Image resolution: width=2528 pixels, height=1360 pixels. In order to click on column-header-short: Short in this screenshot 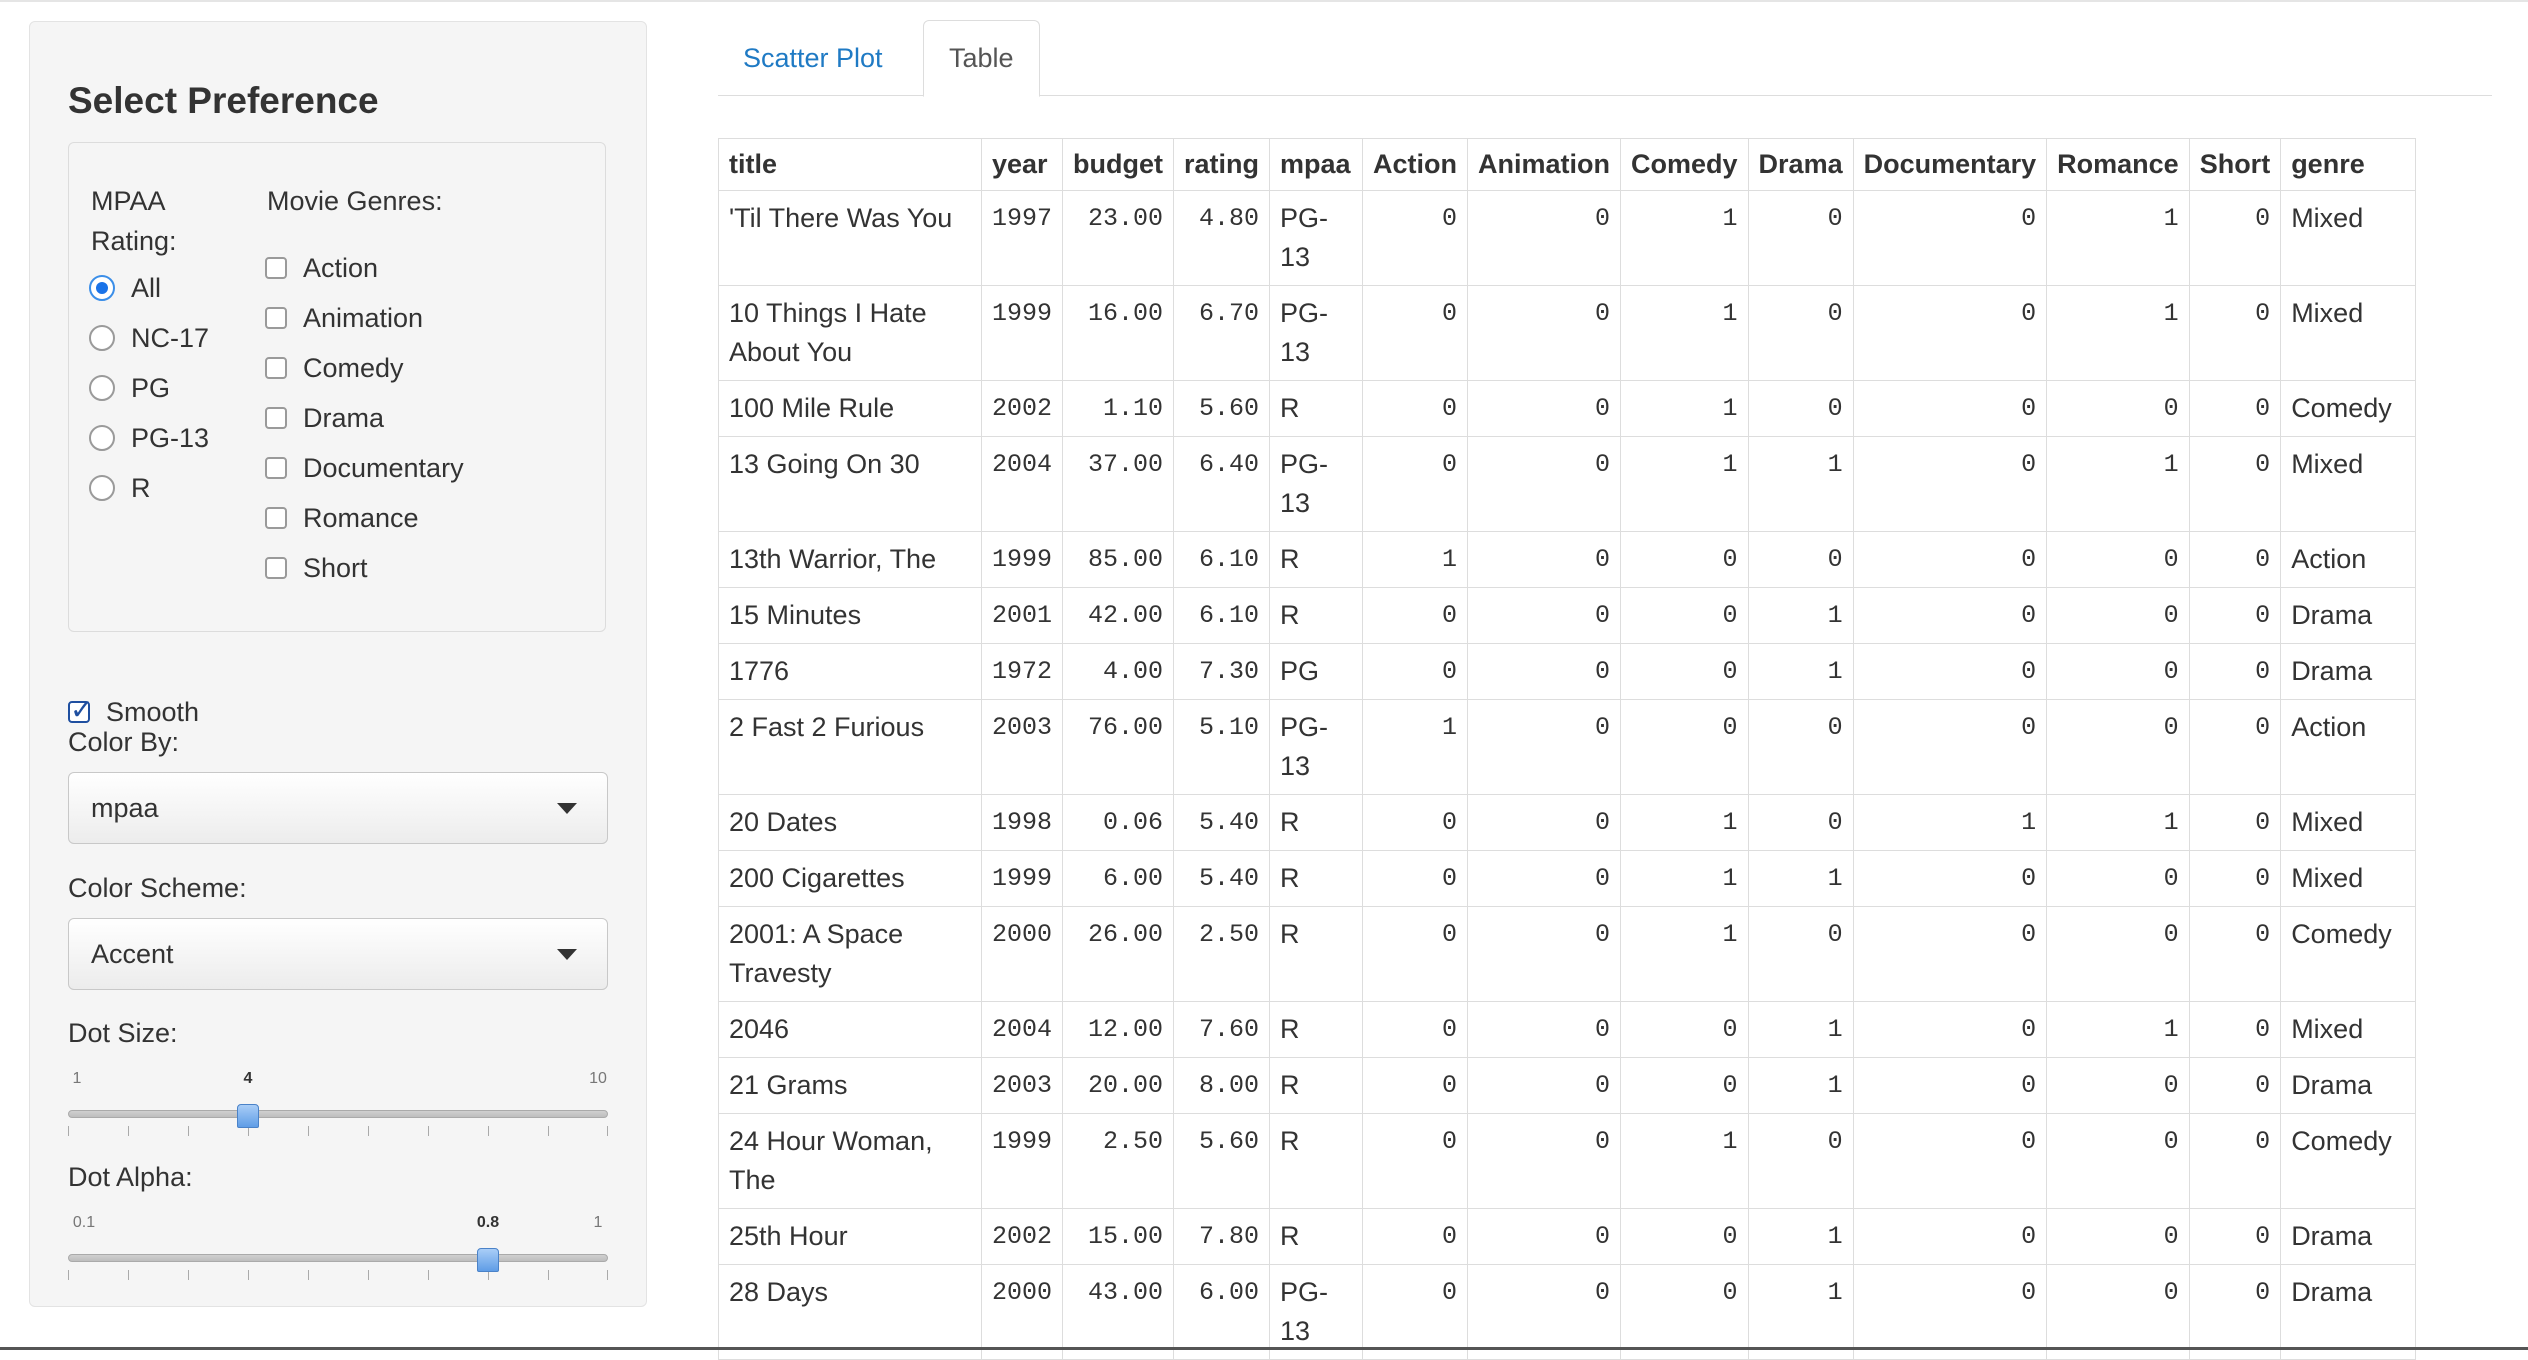, I will do `click(2235, 164)`.